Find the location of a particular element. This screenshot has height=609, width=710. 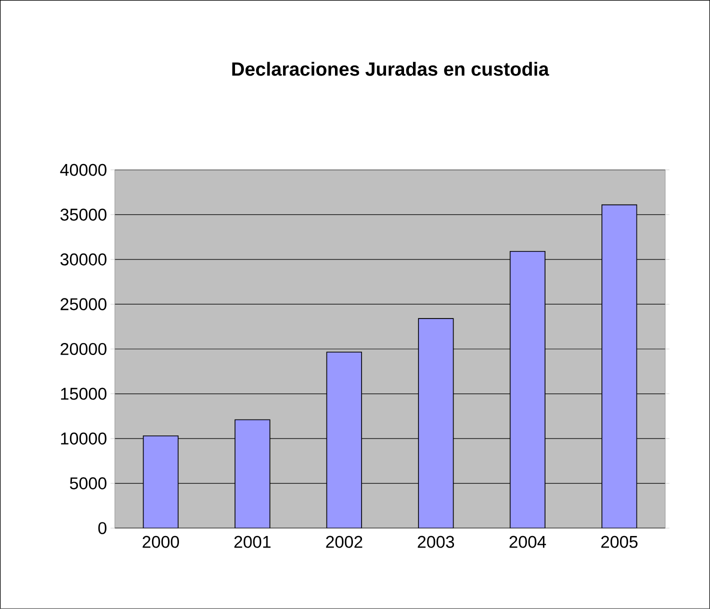

y-tick-label: 20000 is located at coordinates (83, 349).